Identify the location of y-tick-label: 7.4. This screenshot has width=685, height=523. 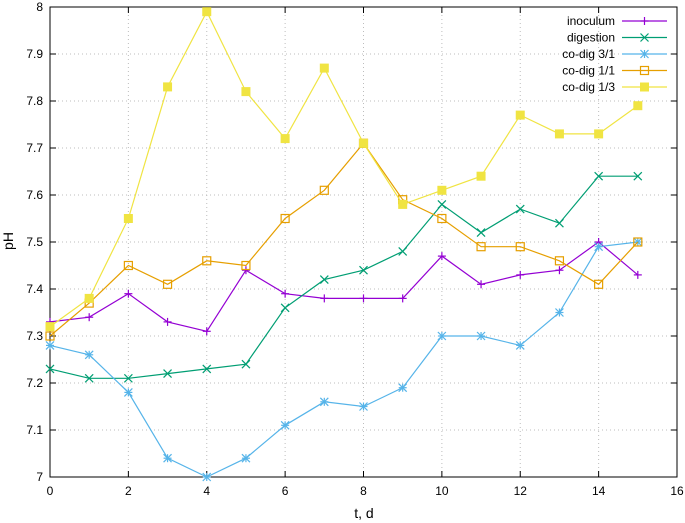
(34, 289).